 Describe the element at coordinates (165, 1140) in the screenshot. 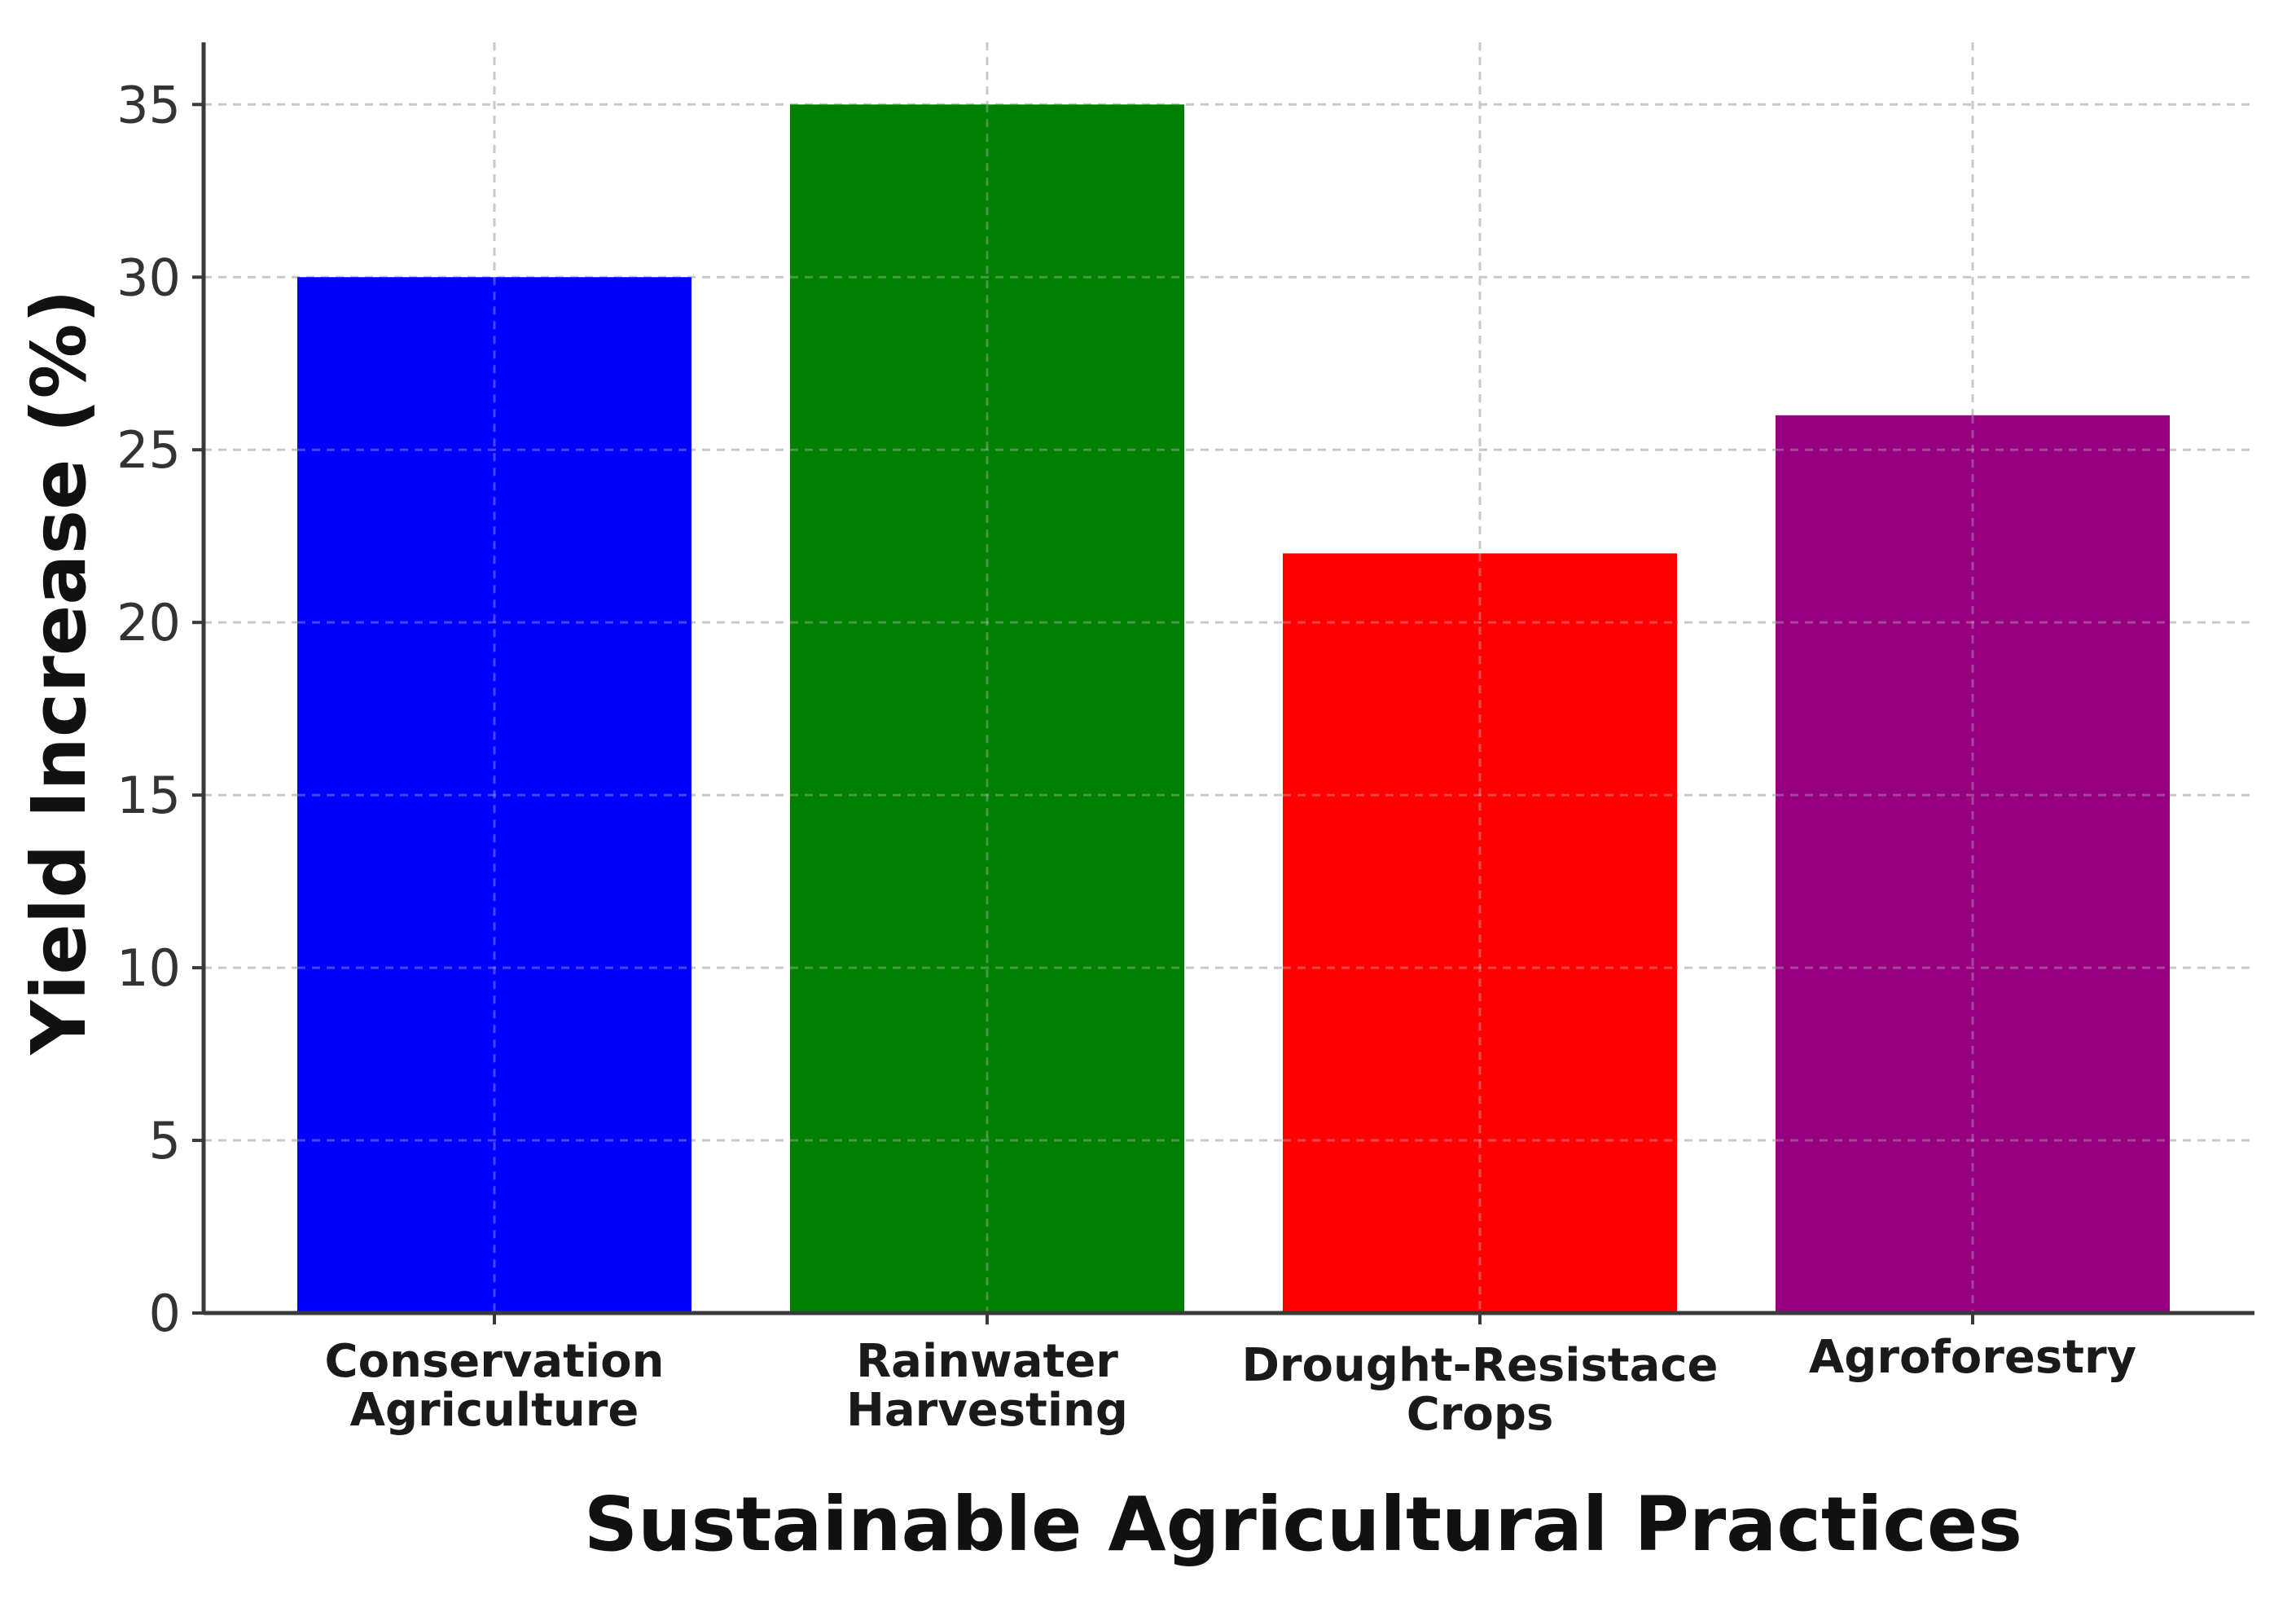

I see `y-tick-label: 5` at that location.